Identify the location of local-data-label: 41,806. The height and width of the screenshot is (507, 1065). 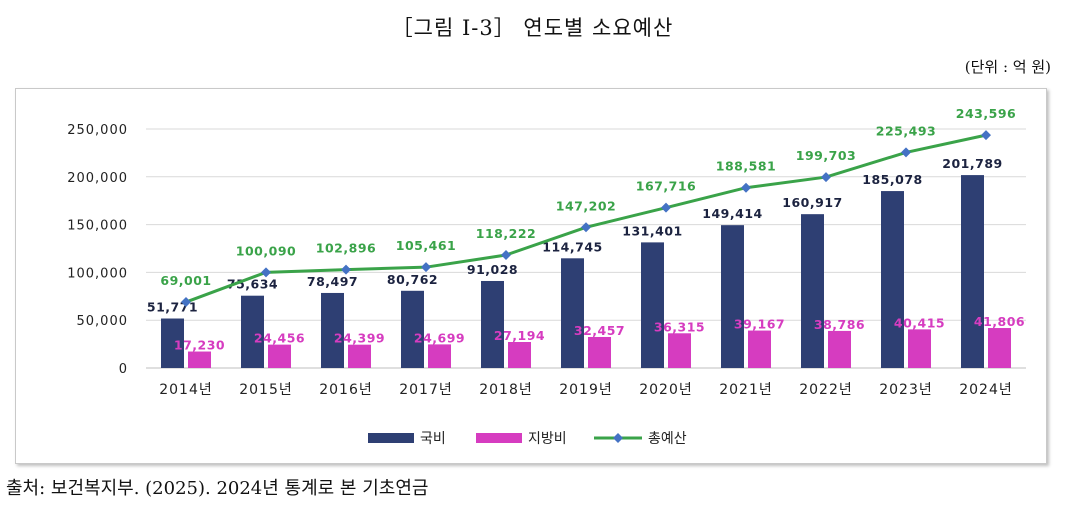
(999, 321).